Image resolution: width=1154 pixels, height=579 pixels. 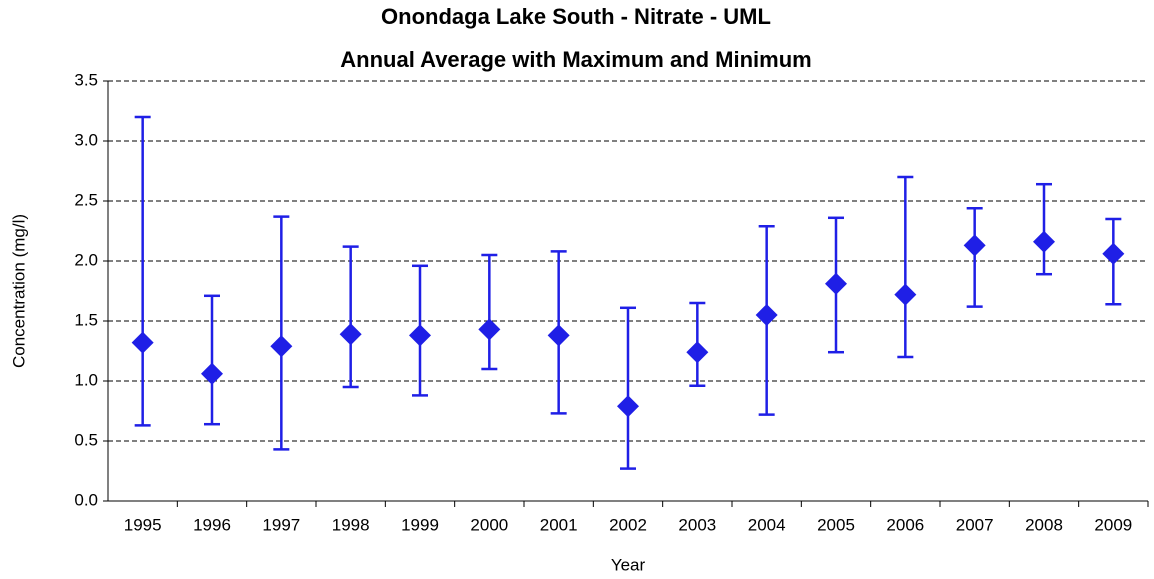 I want to click on chart-title: Onondaga Lake South - Nitrate - UML, so click(x=576, y=16).